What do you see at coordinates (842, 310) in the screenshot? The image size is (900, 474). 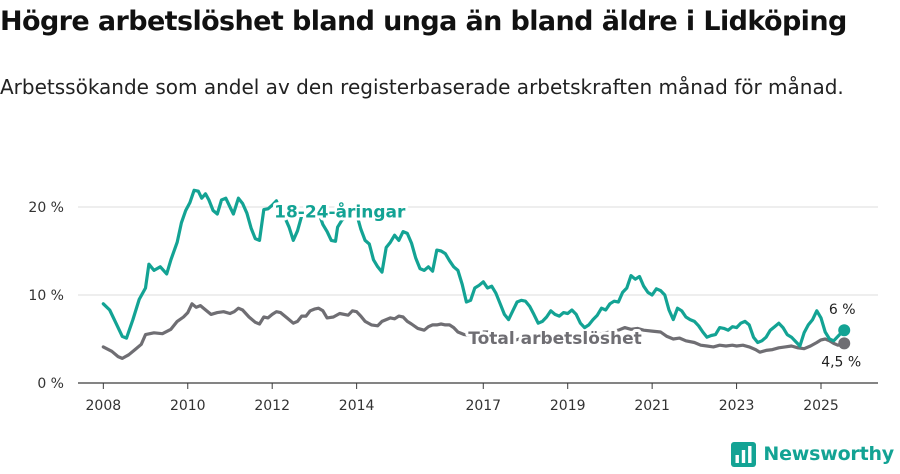 I see `end-value-label-youth: 6 %` at bounding box center [842, 310].